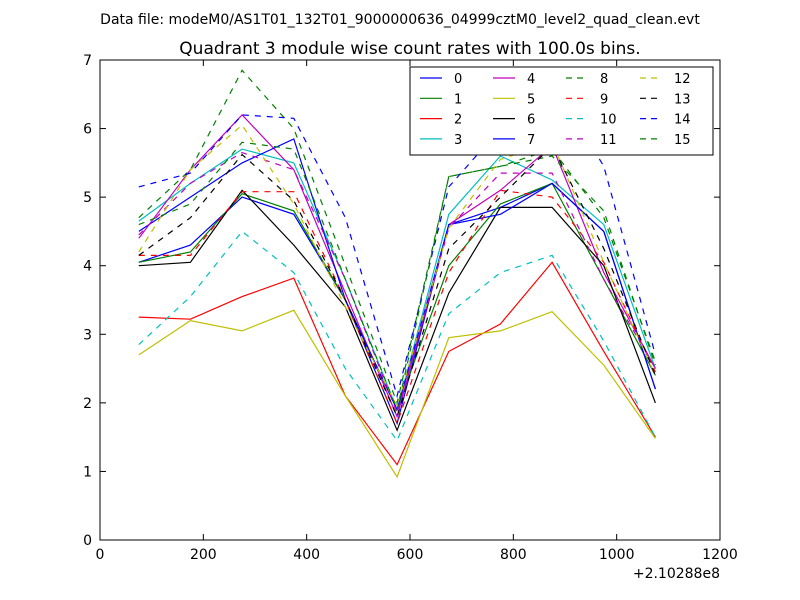  I want to click on legend-label-4: 4, so click(531, 79).